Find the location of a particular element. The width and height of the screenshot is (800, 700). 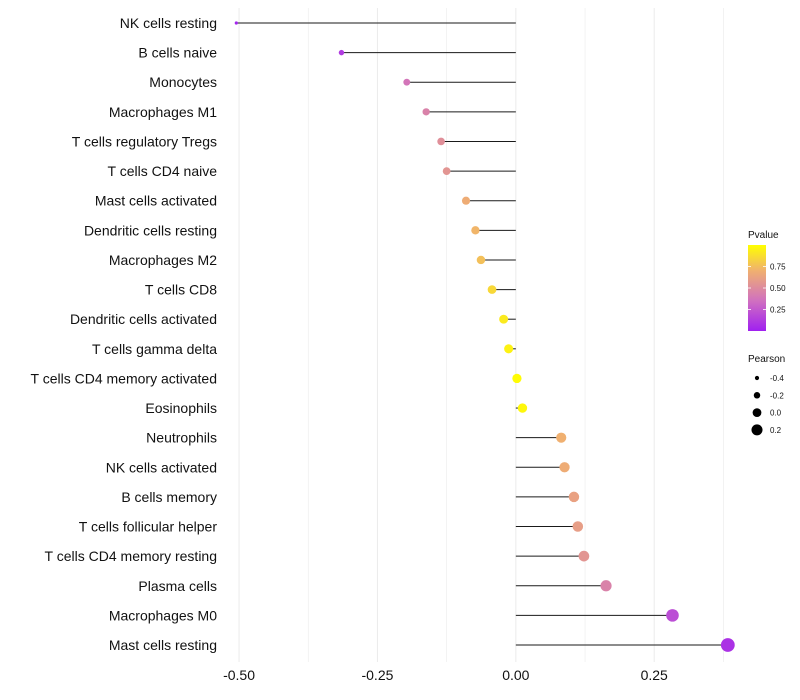

category-label: Dendritic cells activated is located at coordinates (143, 319).